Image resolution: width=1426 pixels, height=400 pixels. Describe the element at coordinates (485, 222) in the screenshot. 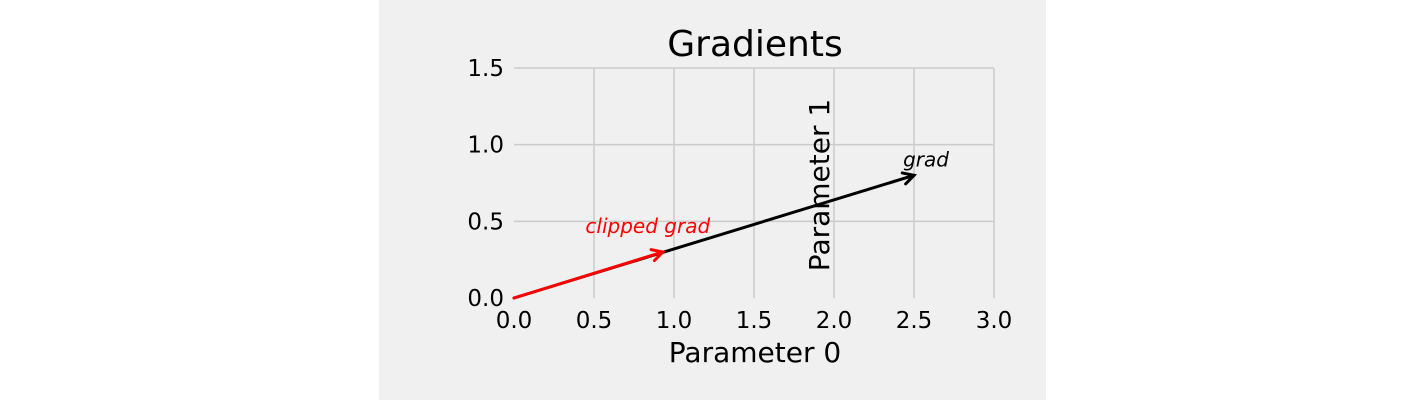

I see `y-tick-label: 0.5` at that location.